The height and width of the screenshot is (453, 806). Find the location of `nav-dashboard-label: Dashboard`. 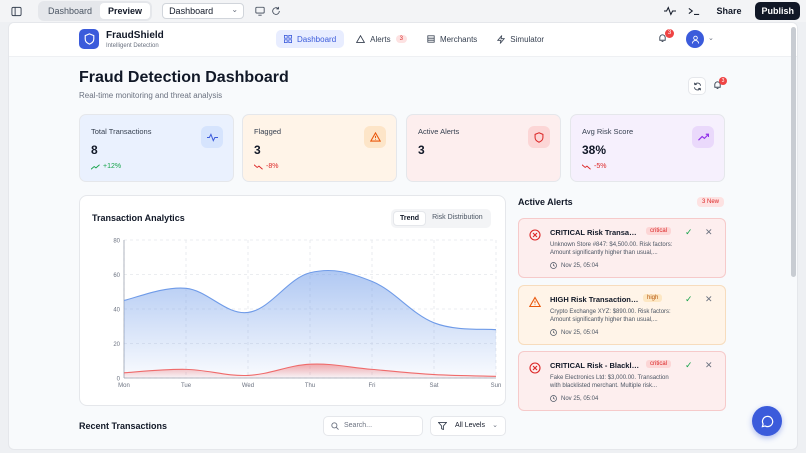

nav-dashboard-label: Dashboard is located at coordinates (317, 39).